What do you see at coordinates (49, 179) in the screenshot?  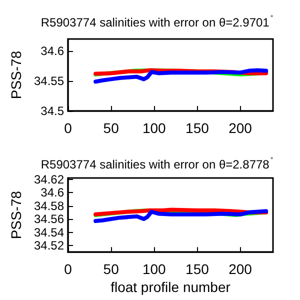 I see `y-tick-label: 34.62` at bounding box center [49, 179].